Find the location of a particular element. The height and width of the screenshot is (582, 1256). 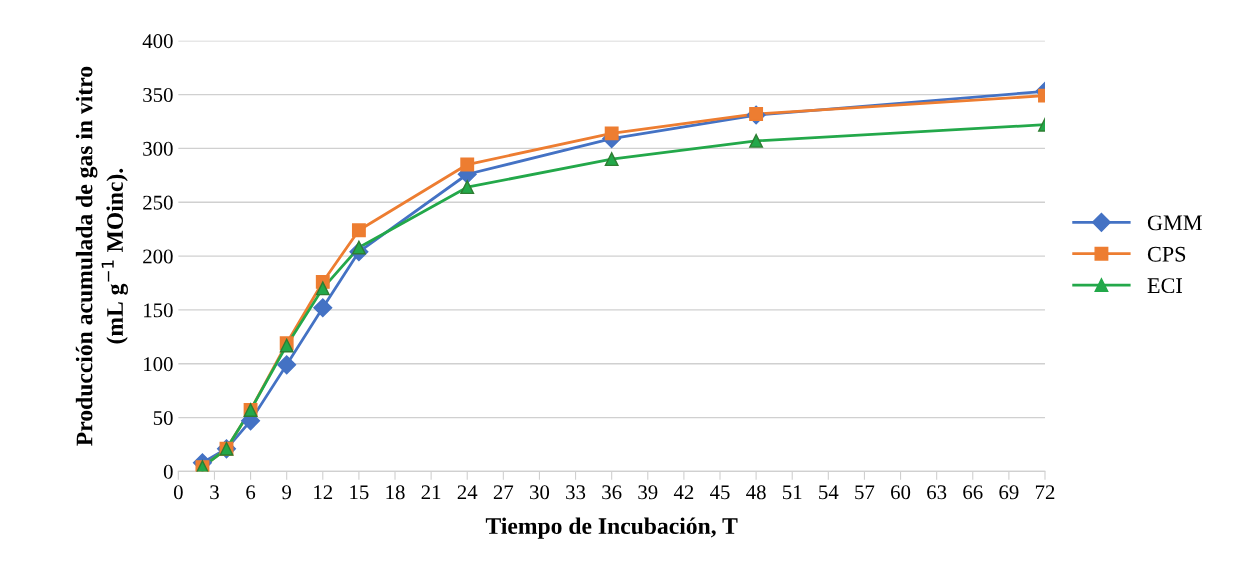

legend-label: GMM is located at coordinates (1174, 223).